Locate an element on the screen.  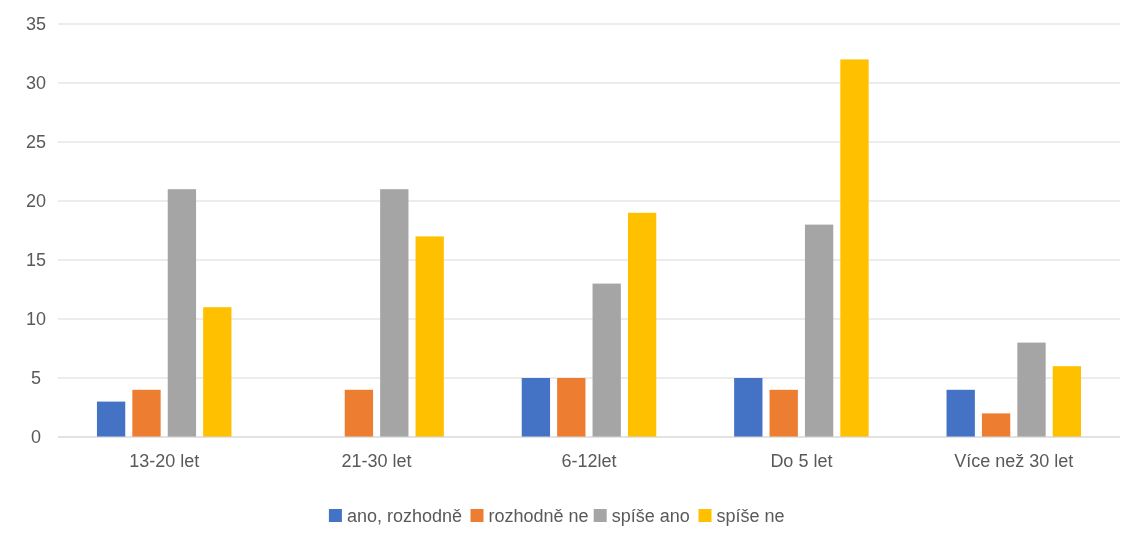
y-tick-label: 20 is located at coordinates (36, 201).